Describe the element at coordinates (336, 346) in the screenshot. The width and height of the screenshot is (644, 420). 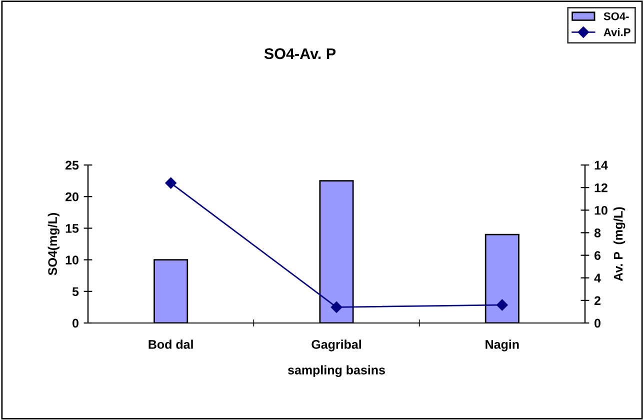
I see `x-tick-label: Gagribal` at that location.